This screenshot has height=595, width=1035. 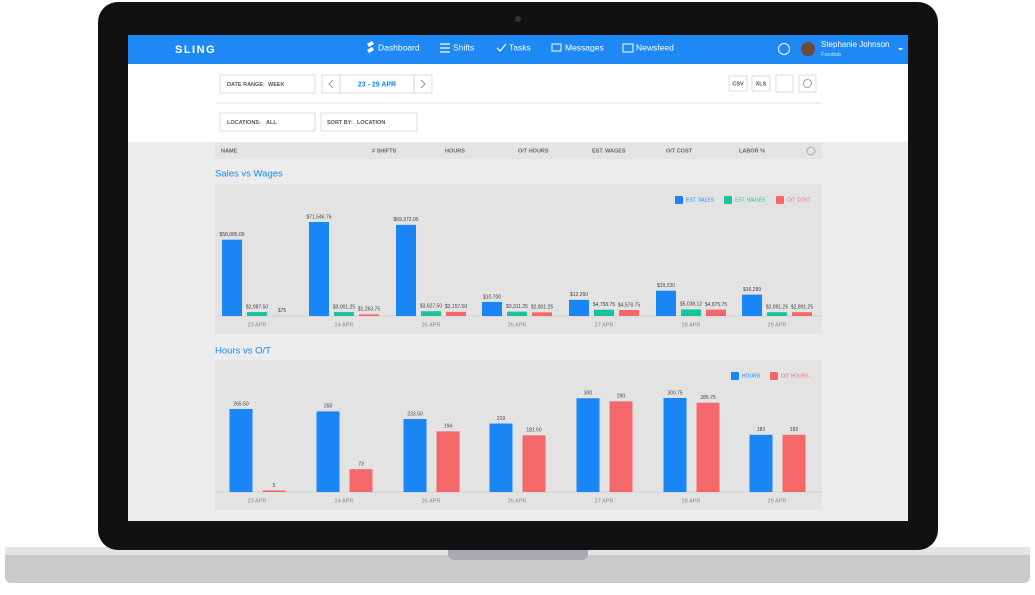 I want to click on data-label: 181.50, so click(x=534, y=431).